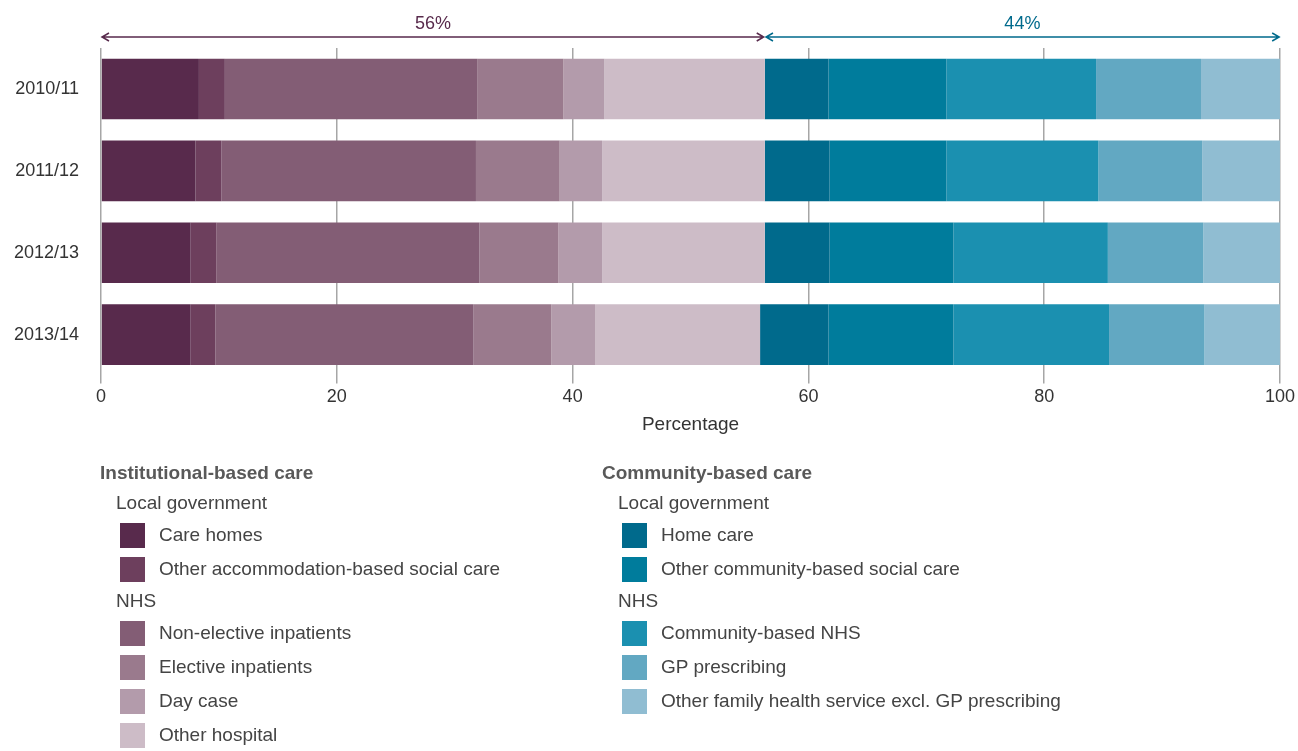  What do you see at coordinates (808, 396) in the screenshot?
I see `x-tick-label: 60` at bounding box center [808, 396].